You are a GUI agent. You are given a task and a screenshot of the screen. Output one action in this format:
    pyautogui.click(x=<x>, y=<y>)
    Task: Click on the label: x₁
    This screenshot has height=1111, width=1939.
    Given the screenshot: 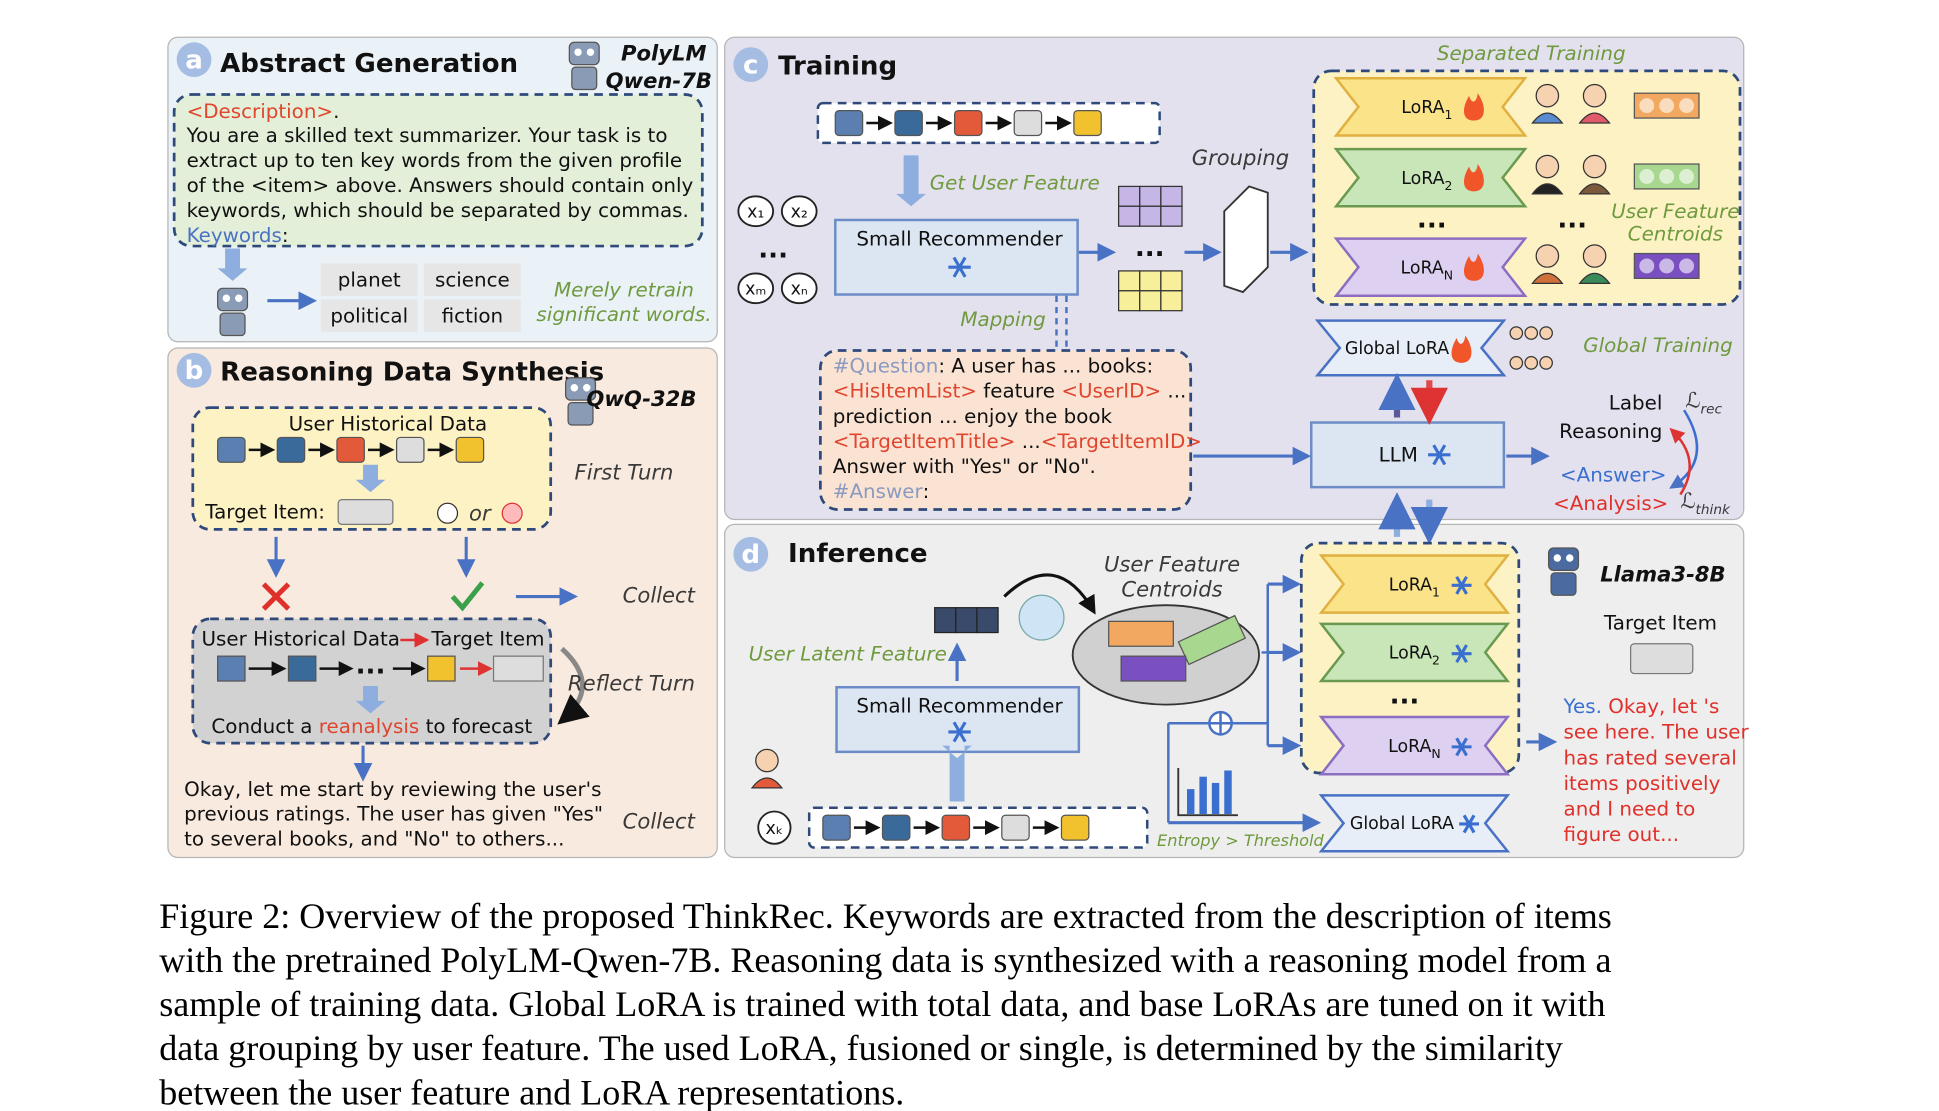 What is the action you would take?
    pyautogui.click(x=755, y=213)
    